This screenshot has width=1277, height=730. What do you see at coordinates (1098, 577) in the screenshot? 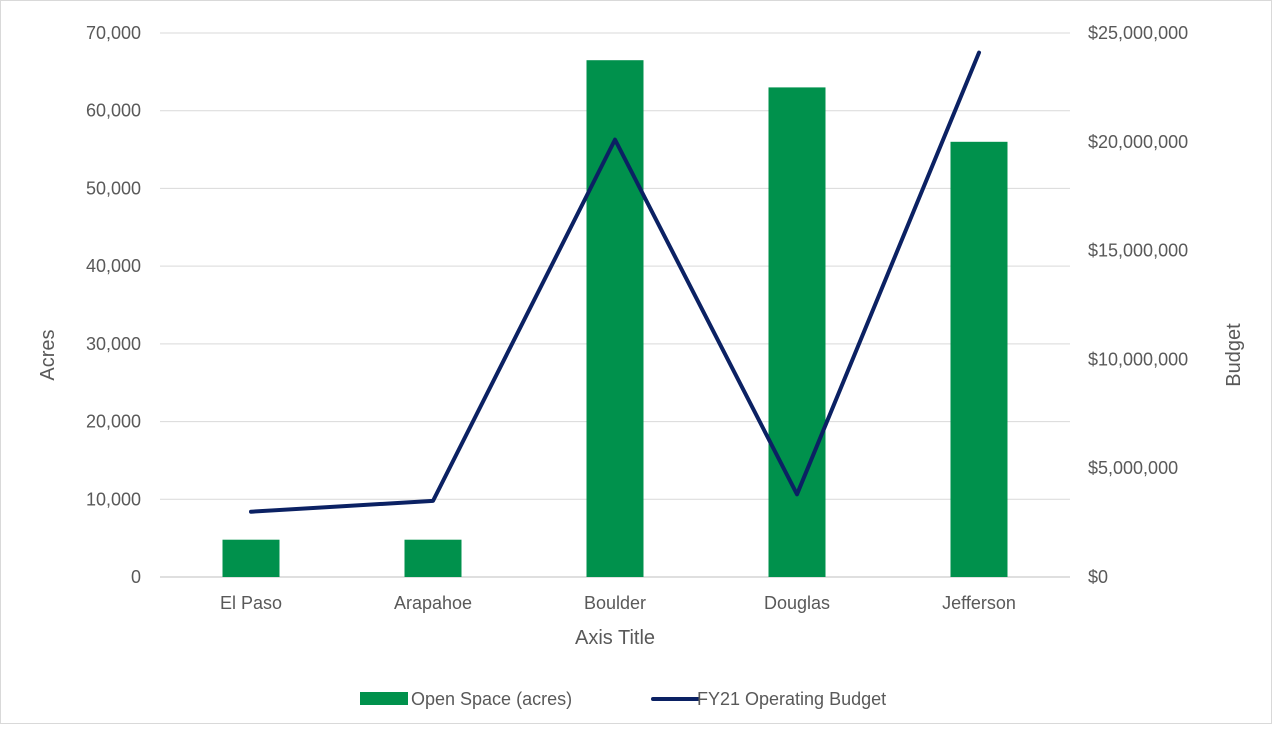
I see `right-tick-label: $0` at bounding box center [1098, 577].